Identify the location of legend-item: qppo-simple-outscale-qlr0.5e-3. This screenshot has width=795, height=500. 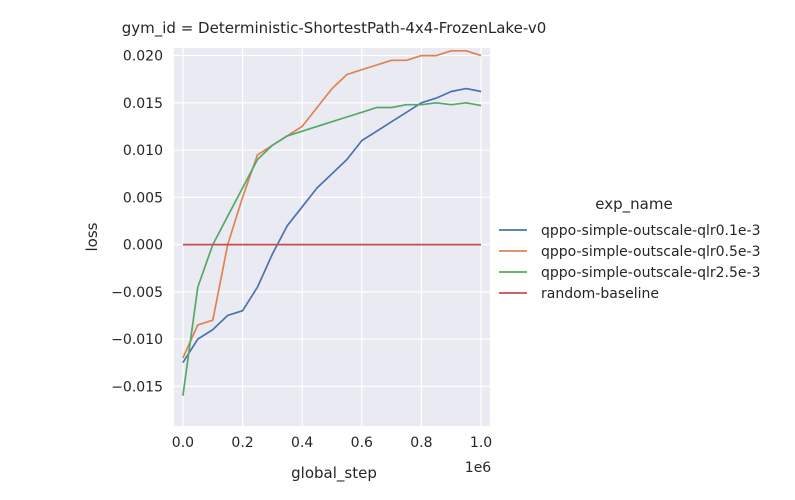
(629, 252).